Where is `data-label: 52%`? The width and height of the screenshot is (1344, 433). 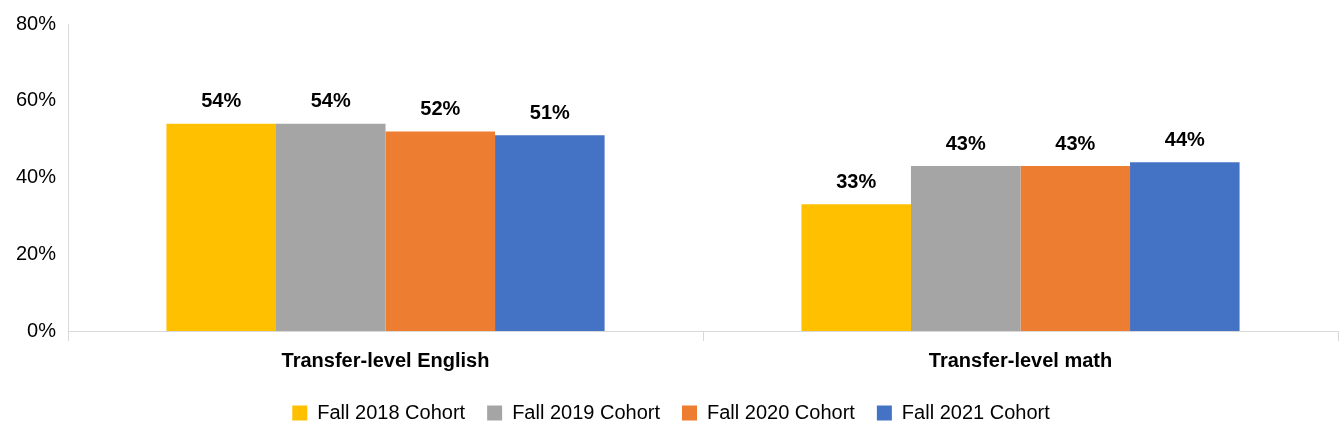
data-label: 52% is located at coordinates (440, 107).